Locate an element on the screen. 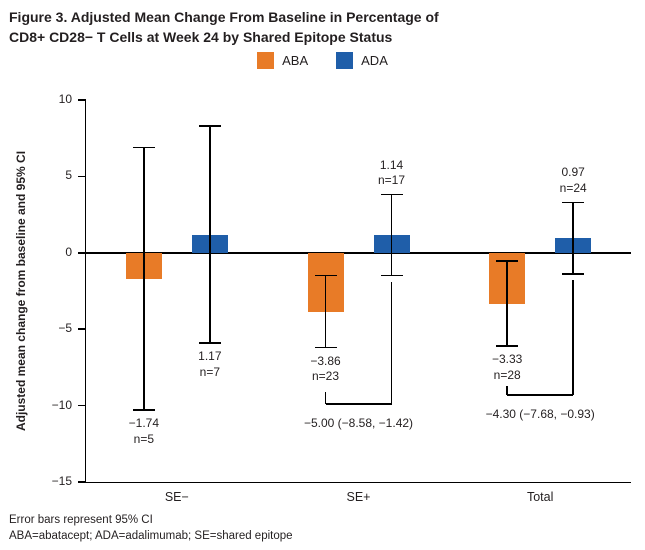 The width and height of the screenshot is (645, 550). comparison-text-0: −5.00 (−8.58, −1.42) is located at coordinates (358, 423).